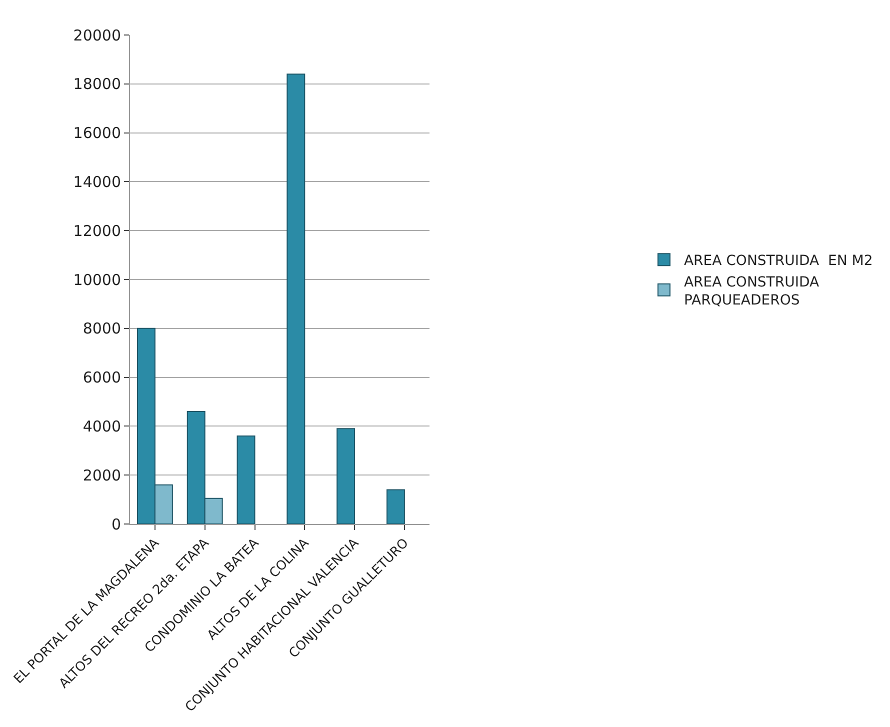 The height and width of the screenshot is (727, 890). What do you see at coordinates (778, 261) in the screenshot?
I see `legend-label: AREA CONSTRUIDA EN M2` at bounding box center [778, 261].